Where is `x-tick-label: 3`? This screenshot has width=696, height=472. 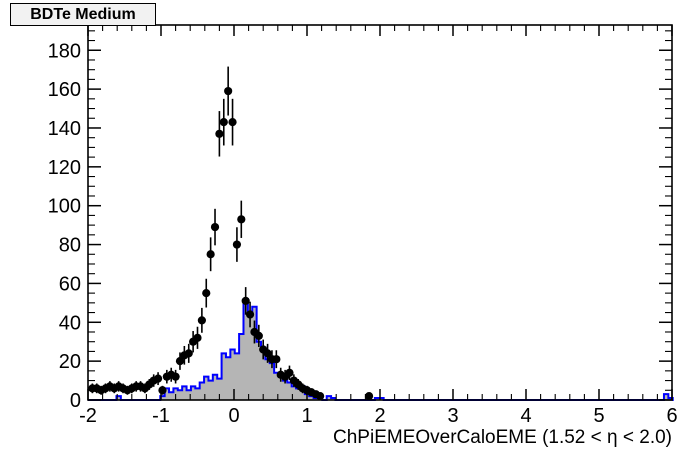
x-tick-label: 3 is located at coordinates (452, 416).